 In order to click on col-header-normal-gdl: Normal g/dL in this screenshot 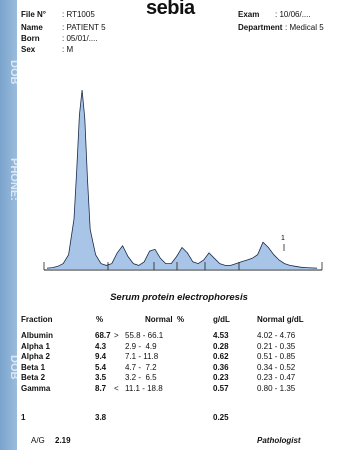, I will do `click(280, 319)`.